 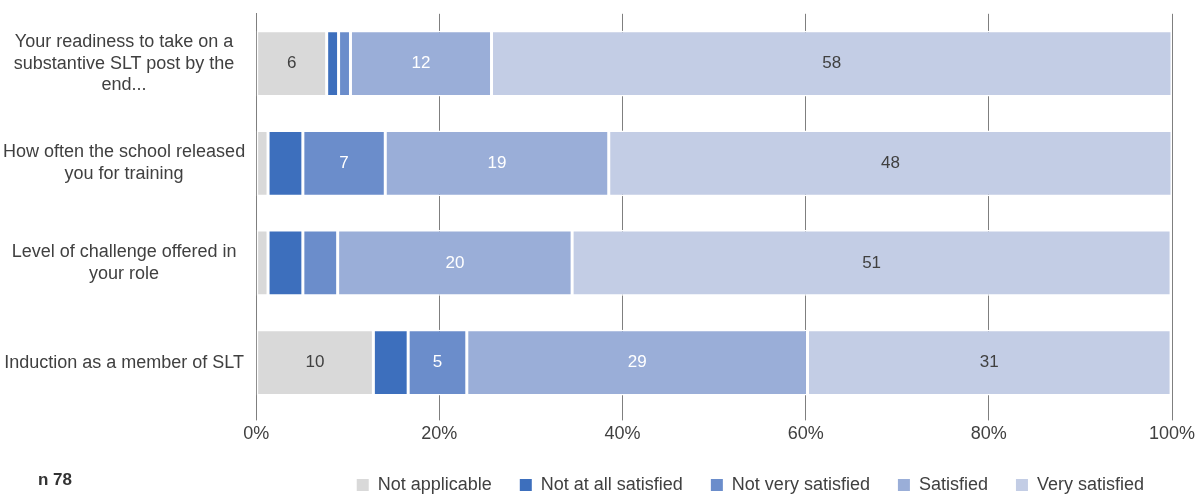 What do you see at coordinates (953, 483) in the screenshot?
I see `legend-label: Satisfied` at bounding box center [953, 483].